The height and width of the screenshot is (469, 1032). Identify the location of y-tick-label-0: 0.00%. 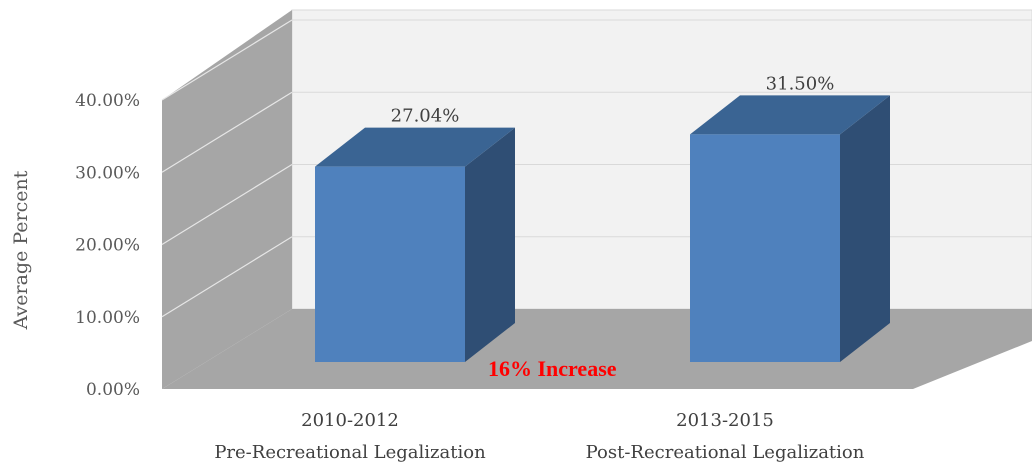
(113, 390).